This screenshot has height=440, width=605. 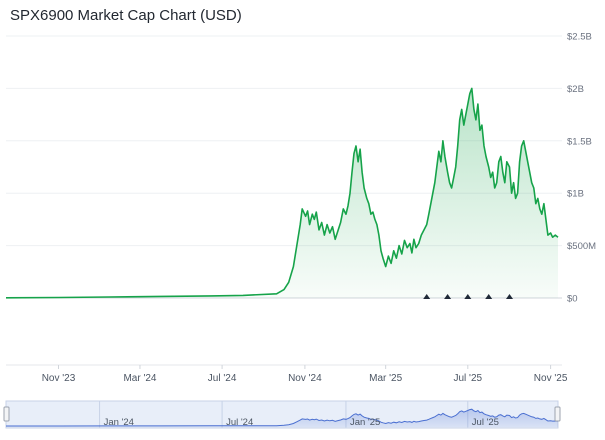 What do you see at coordinates (572, 299) in the screenshot?
I see `y-tick-label: $0` at bounding box center [572, 299].